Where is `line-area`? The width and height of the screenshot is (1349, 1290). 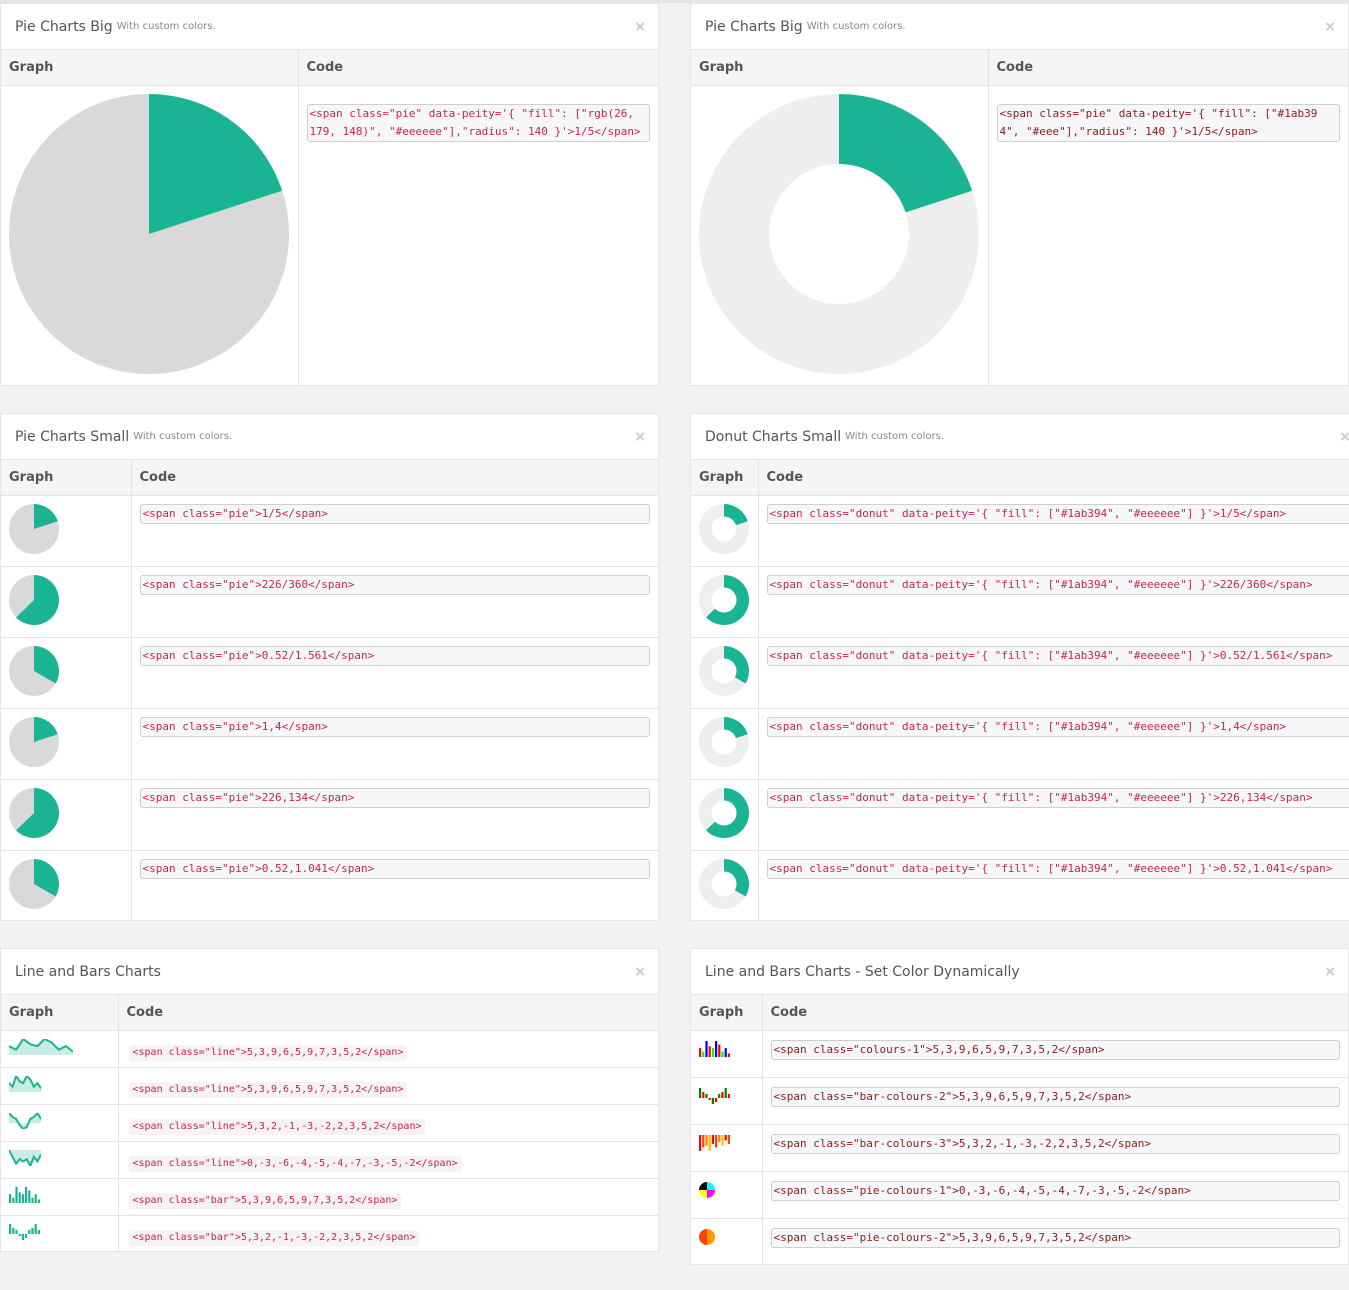
line-area is located at coordinates (25, 1083).